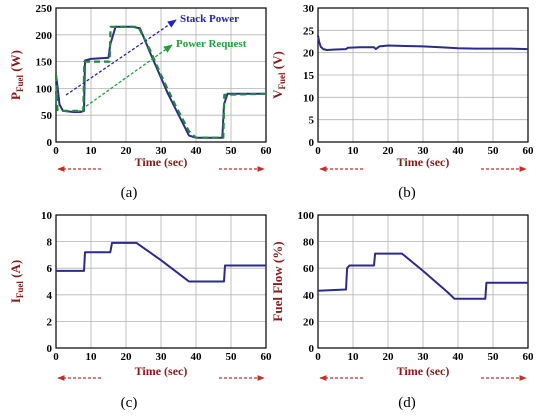 This screenshot has height=416, width=536. What do you see at coordinates (211, 44) in the screenshot?
I see `annotation-power-request: Power Request` at bounding box center [211, 44].